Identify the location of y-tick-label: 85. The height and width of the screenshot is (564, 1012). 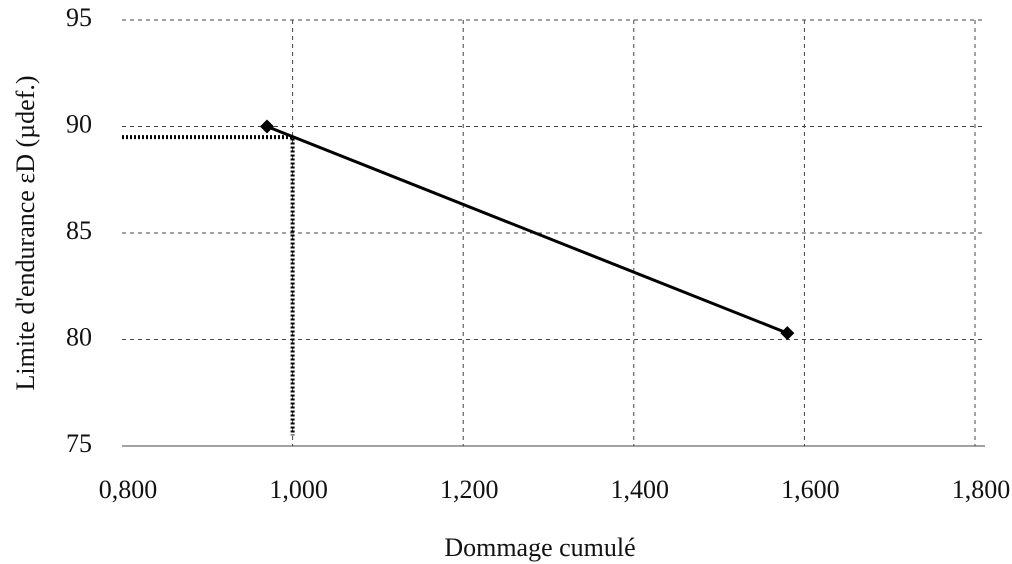
(79, 230).